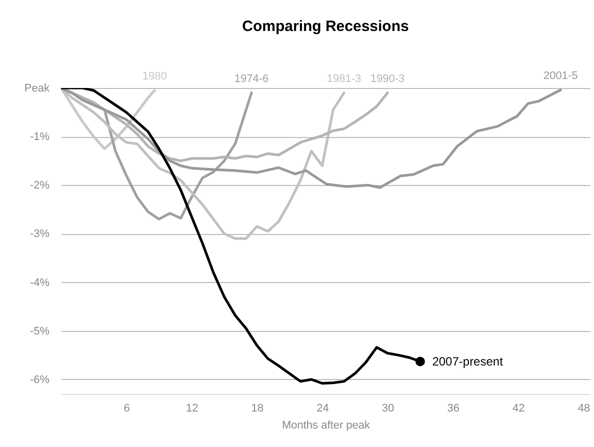 The width and height of the screenshot is (594, 447). I want to click on series-label: 2001-5, so click(560, 76).